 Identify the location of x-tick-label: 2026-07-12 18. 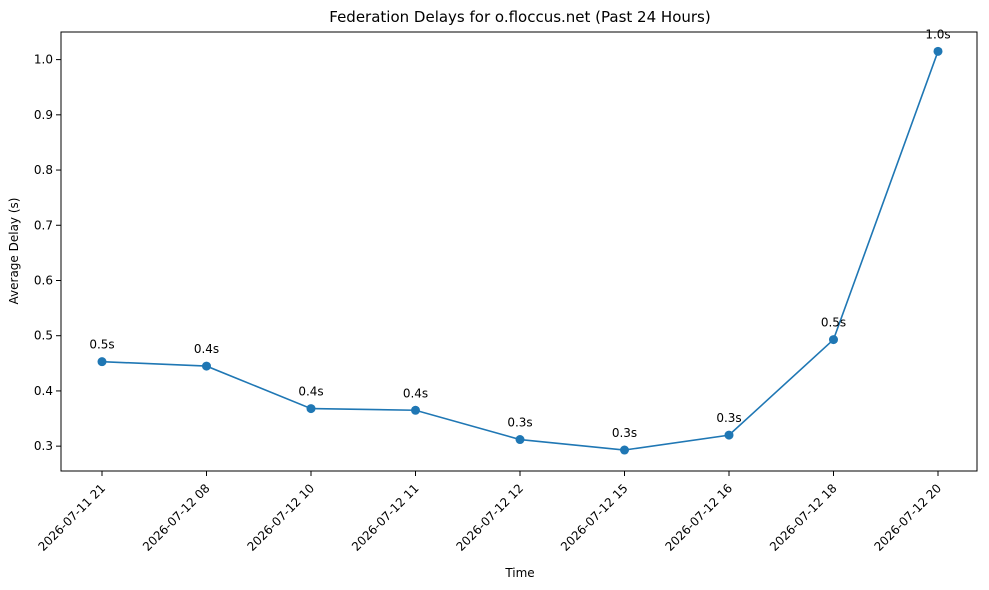
(803, 517).